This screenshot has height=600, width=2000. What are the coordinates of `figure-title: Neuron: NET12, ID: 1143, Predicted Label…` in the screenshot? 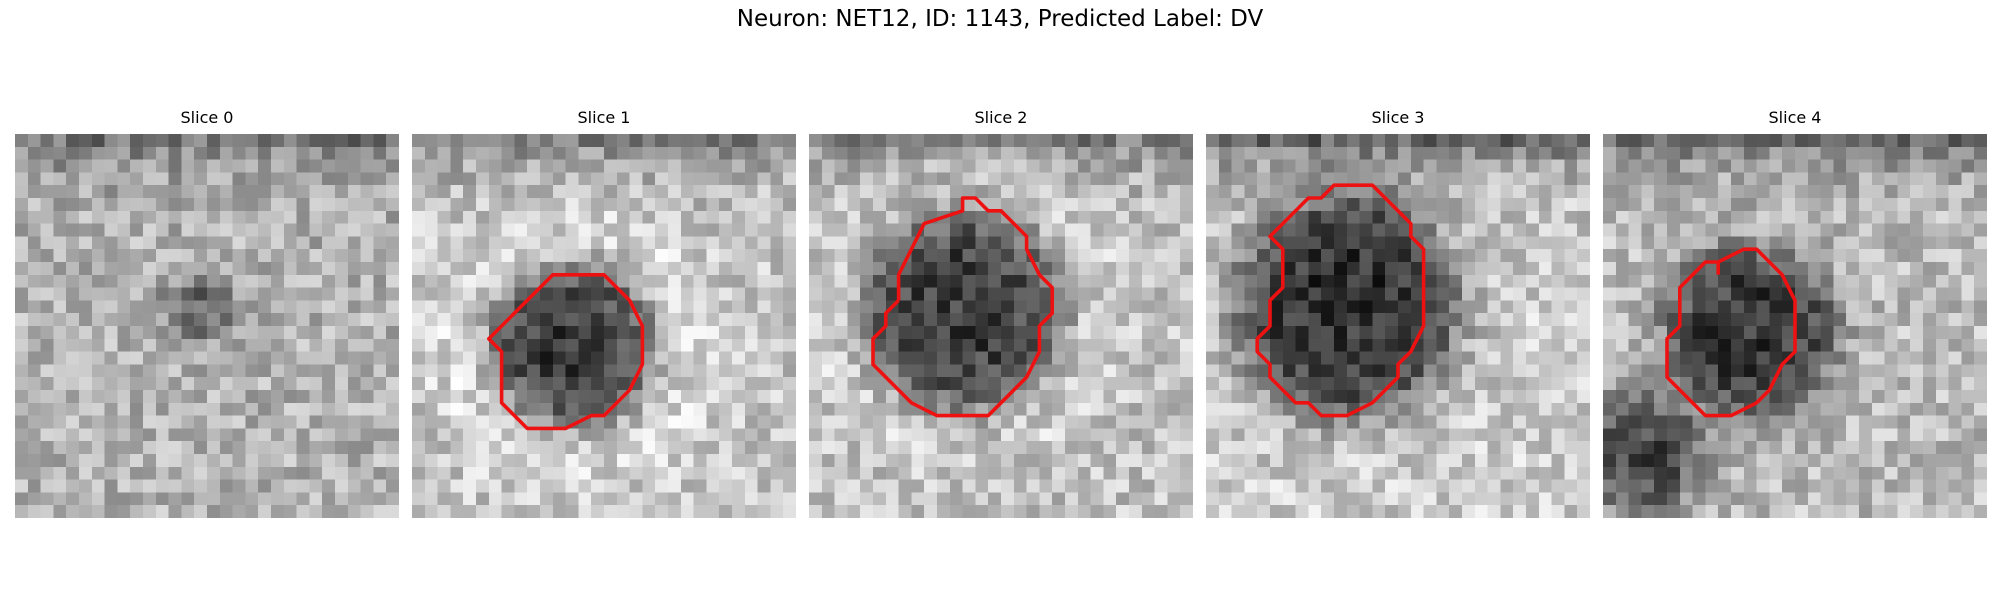 It's located at (1000, 19).